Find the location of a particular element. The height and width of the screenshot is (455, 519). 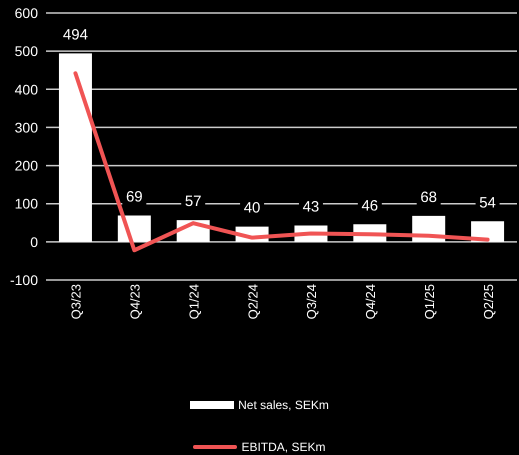

x-tick-label: Q2/24 is located at coordinates (252, 302).